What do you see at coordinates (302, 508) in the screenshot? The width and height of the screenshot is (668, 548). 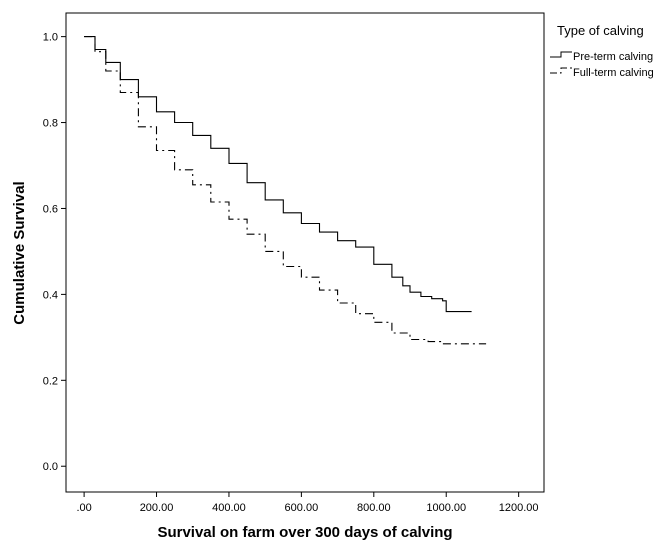 I see `x-tick-label: 600.00` at bounding box center [302, 508].